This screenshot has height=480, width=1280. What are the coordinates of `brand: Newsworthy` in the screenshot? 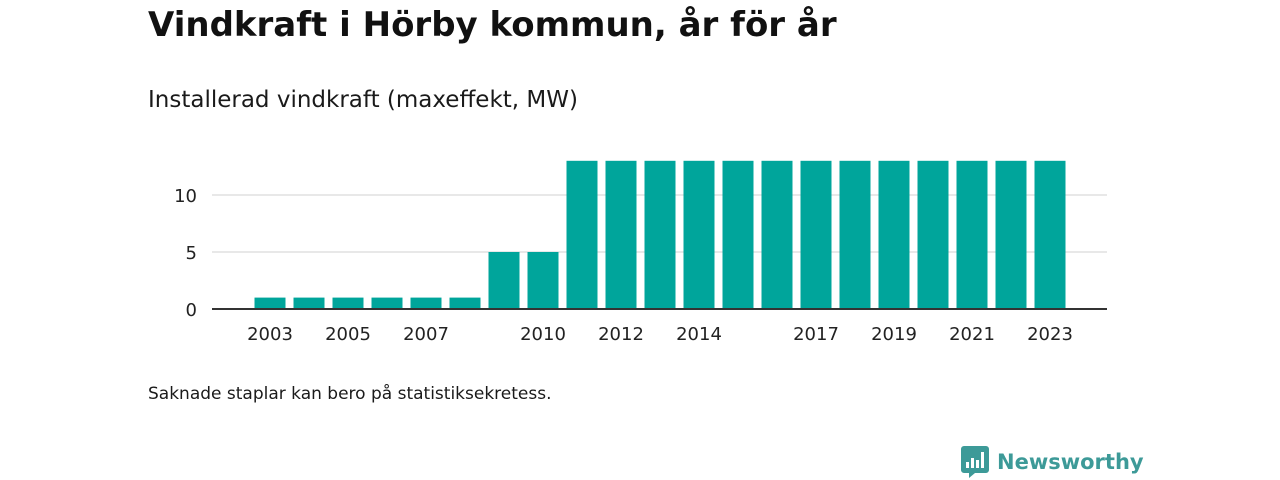 It's located at (1052, 462).